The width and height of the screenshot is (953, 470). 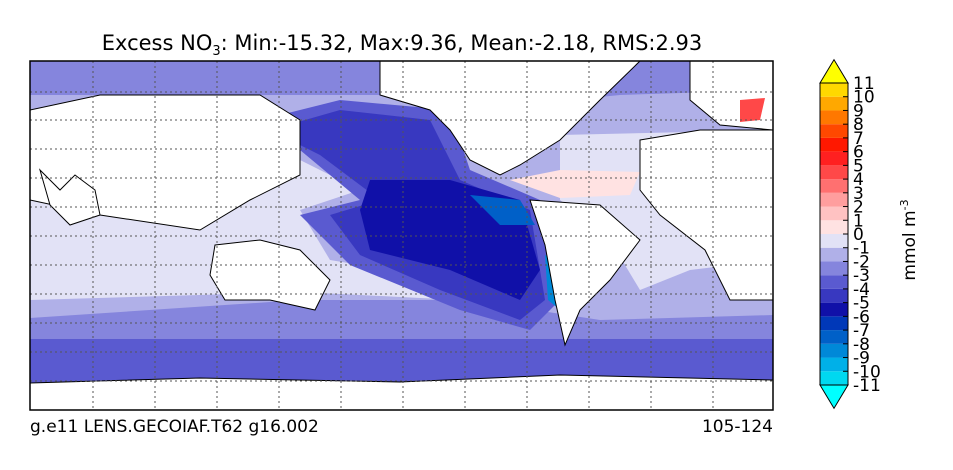 I want to click on colorbar-tick-label: 5, so click(x=858, y=166).